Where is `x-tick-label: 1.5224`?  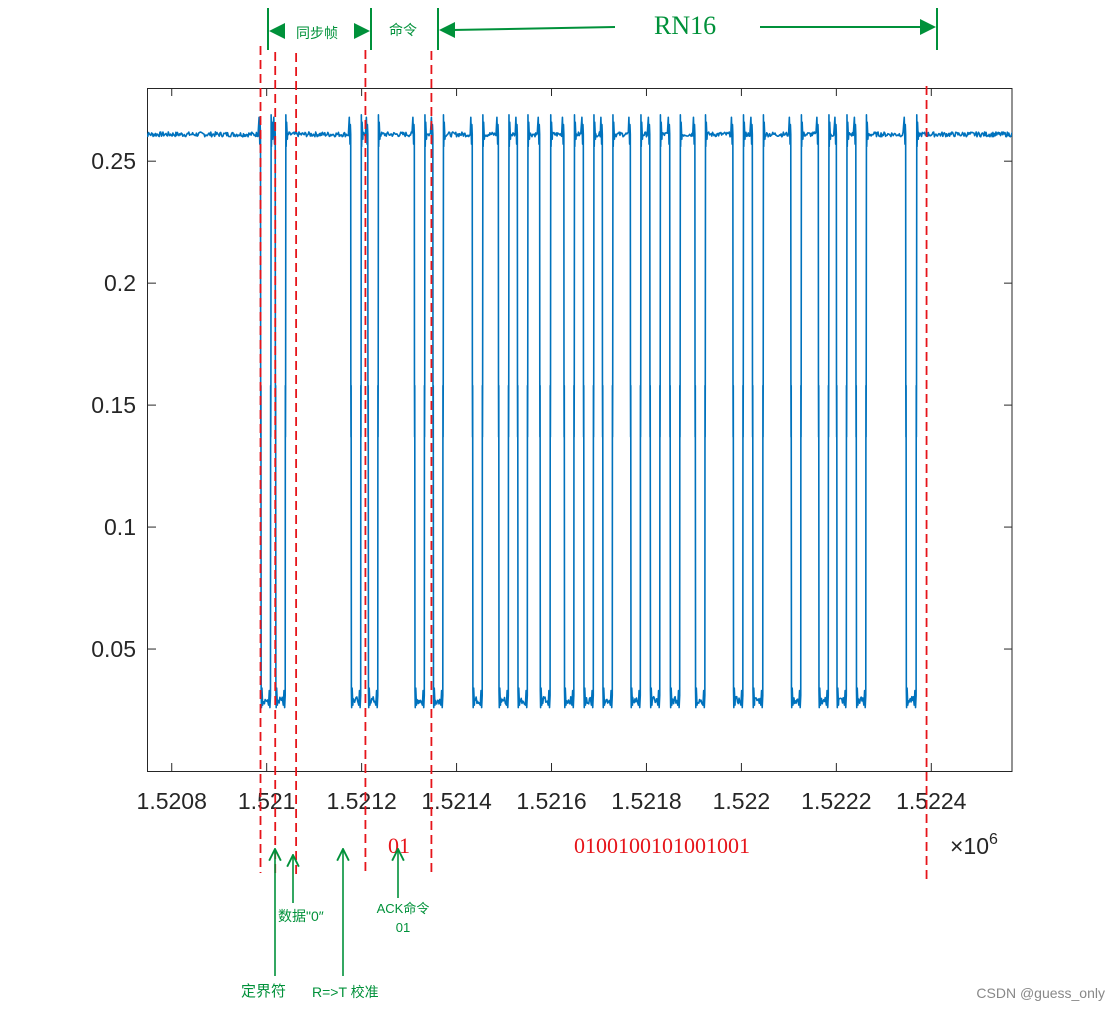
x-tick-label: 1.5224 is located at coordinates (931, 801).